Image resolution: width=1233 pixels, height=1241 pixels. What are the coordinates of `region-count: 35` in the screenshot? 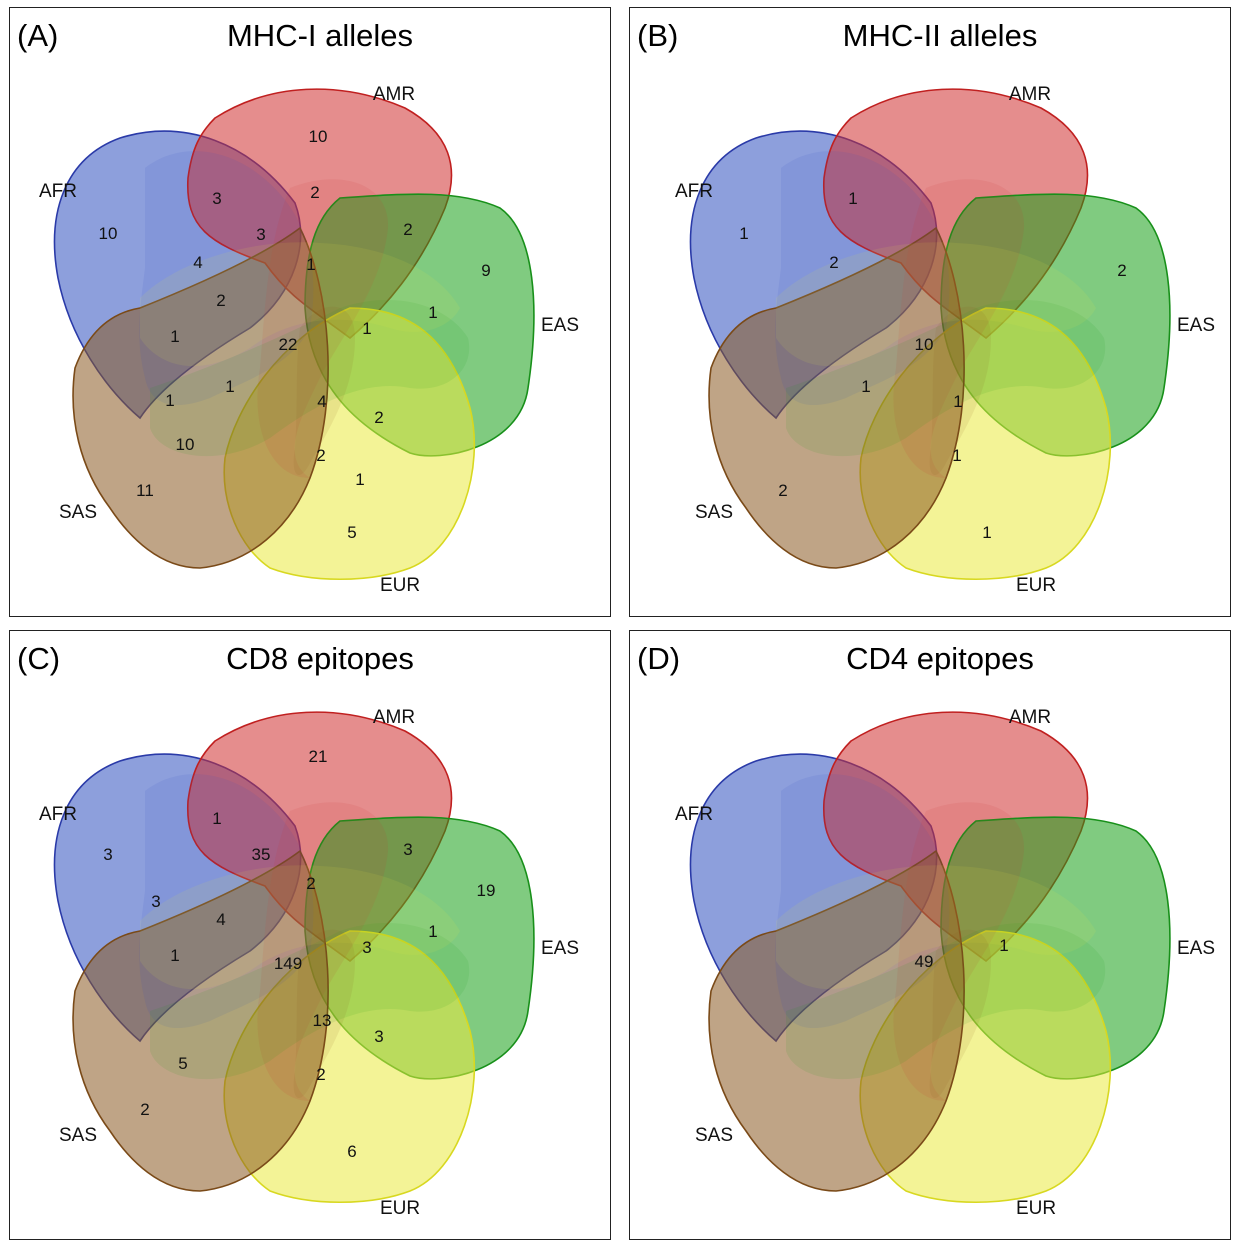 It's located at (261, 854).